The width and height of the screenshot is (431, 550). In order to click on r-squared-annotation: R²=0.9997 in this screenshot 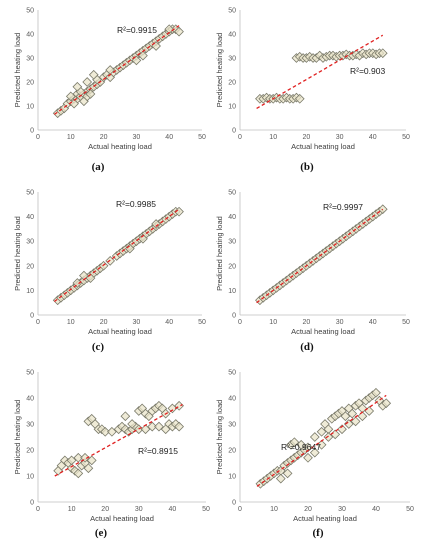, I will do `click(343, 207)`.